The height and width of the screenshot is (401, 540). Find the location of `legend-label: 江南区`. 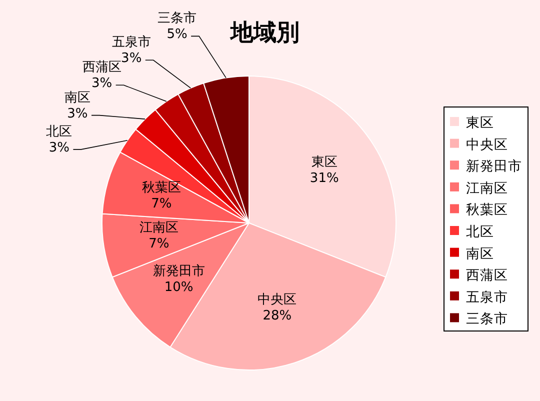

legend-label: 江南区 is located at coordinates (487, 188).